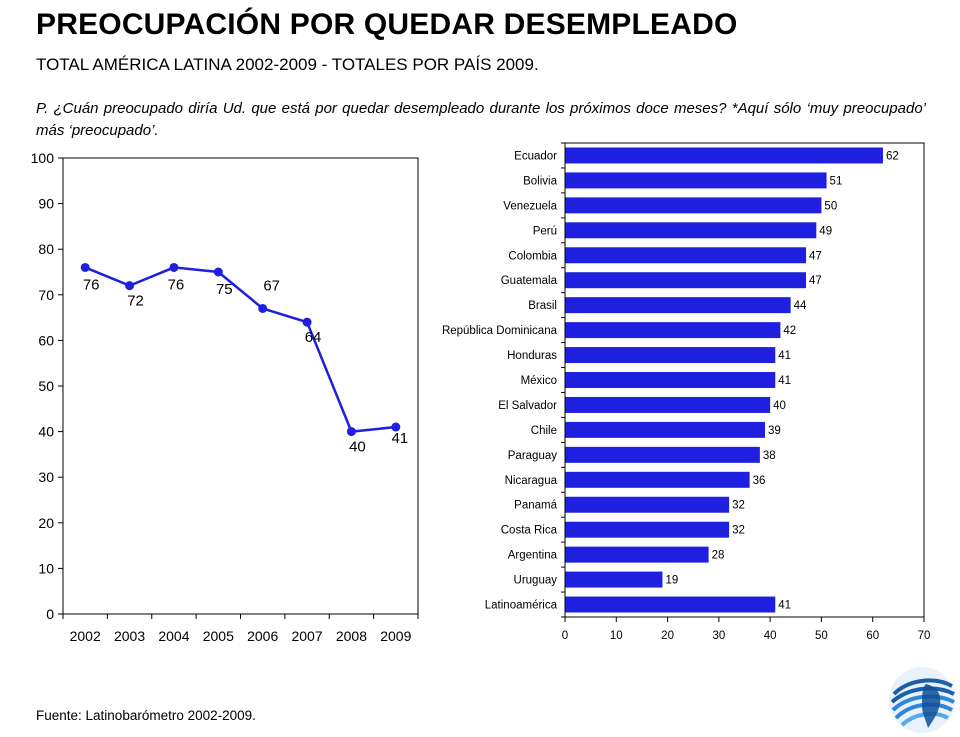 The width and height of the screenshot is (960, 737). What do you see at coordinates (536, 581) in the screenshot?
I see `category-label: Uruguay` at bounding box center [536, 581].